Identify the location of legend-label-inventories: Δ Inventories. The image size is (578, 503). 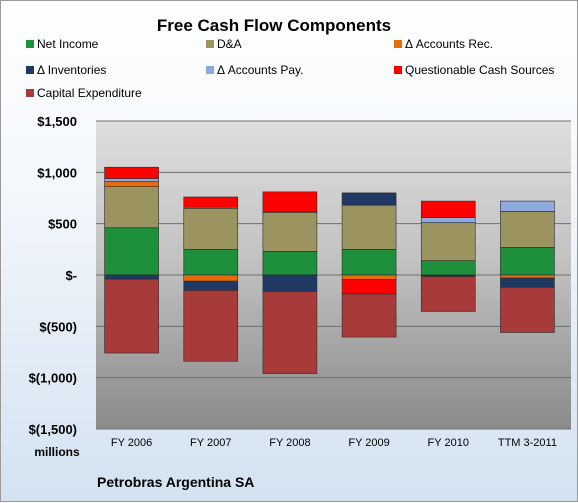
(71, 70).